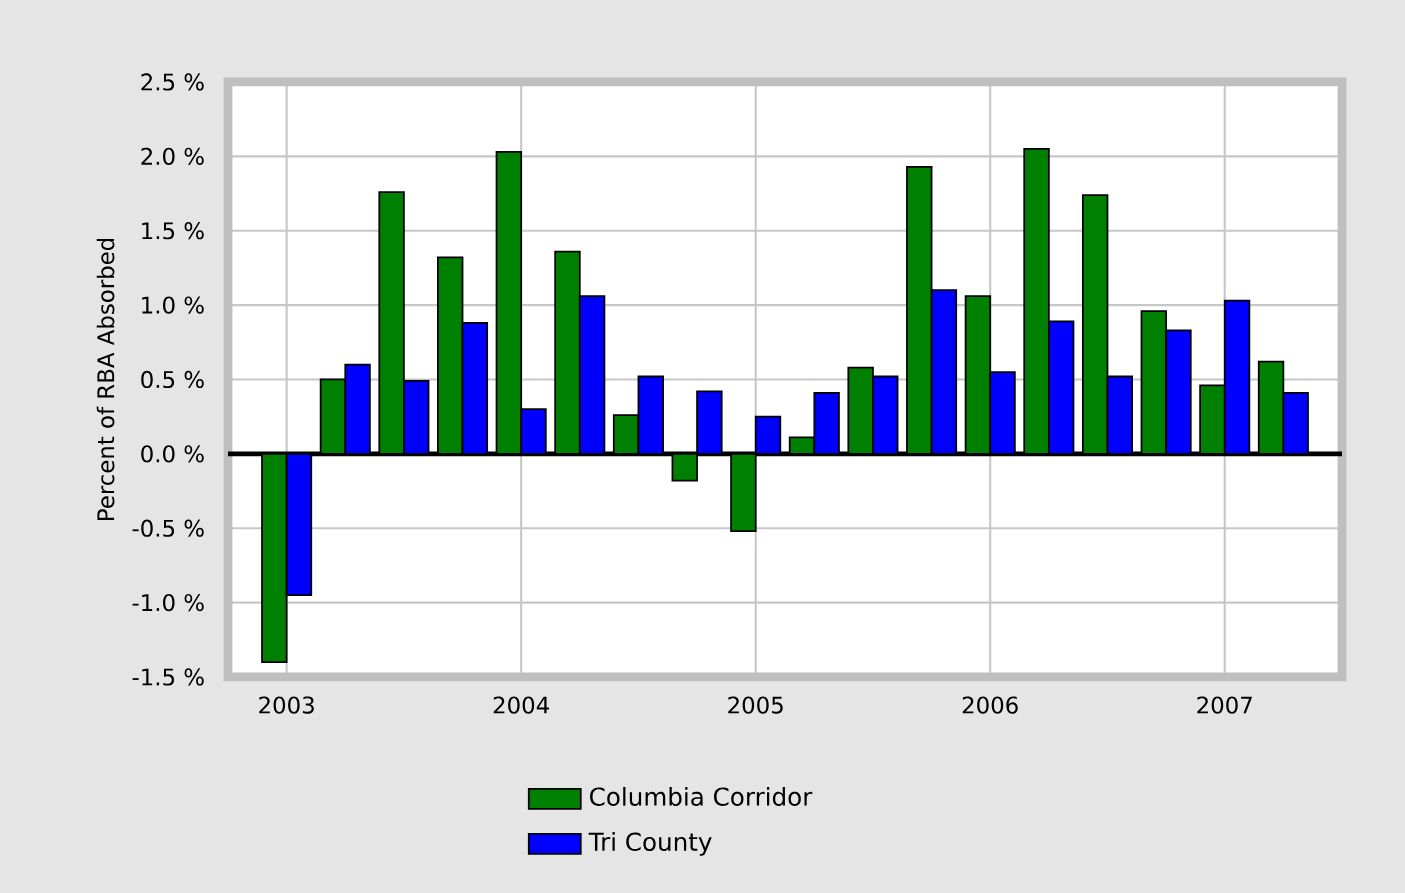 The image size is (1405, 893). I want to click on y-tick-label: 2.0 %, so click(172, 156).